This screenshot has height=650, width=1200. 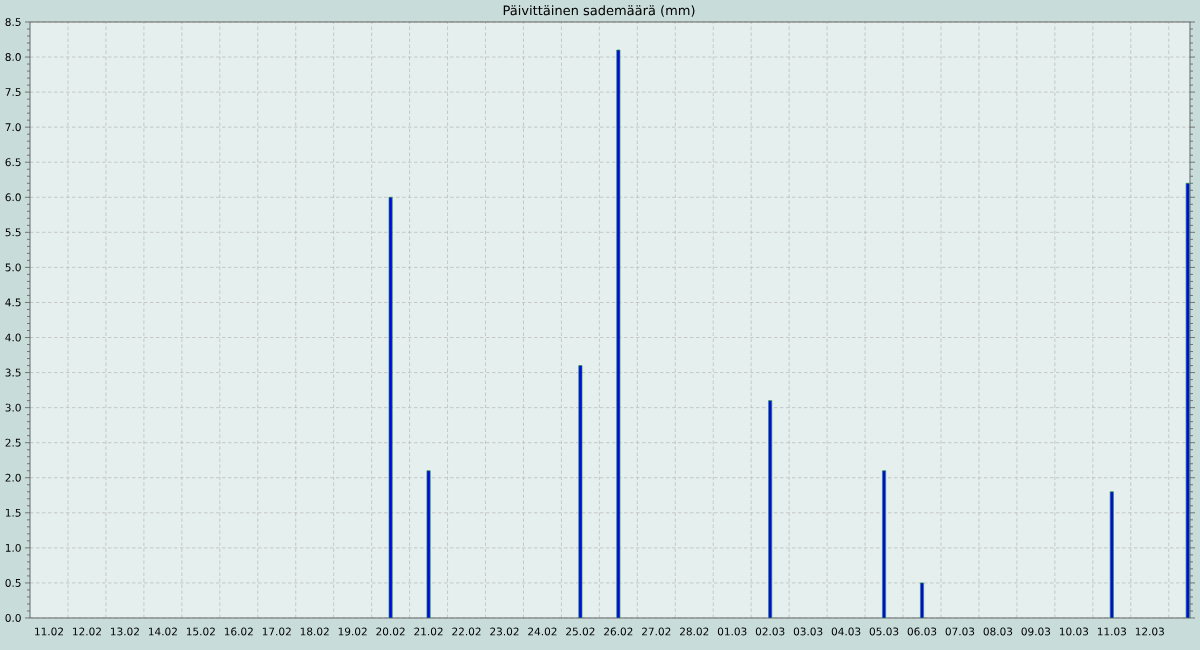 I want to click on x-tick-label: 02.03, so click(x=770, y=631).